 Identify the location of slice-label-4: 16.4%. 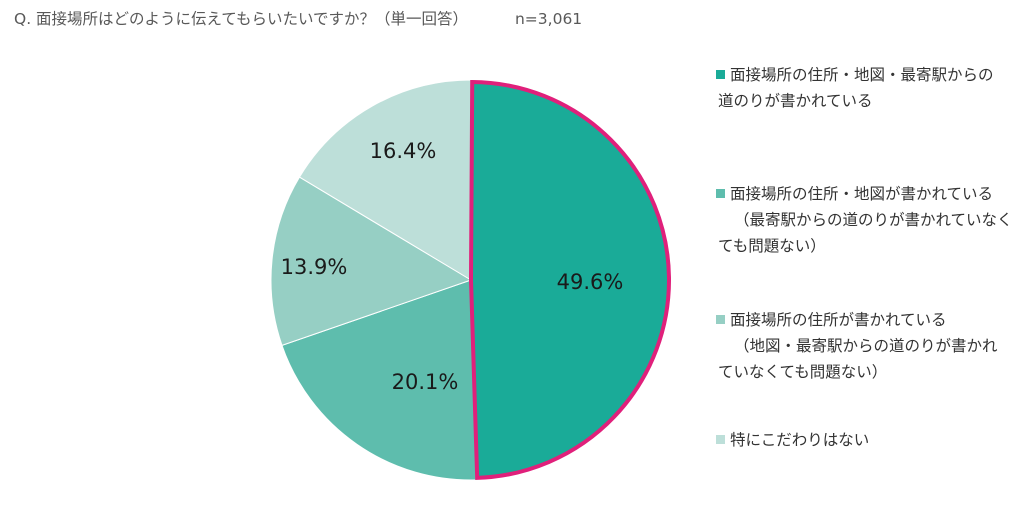
(403, 151).